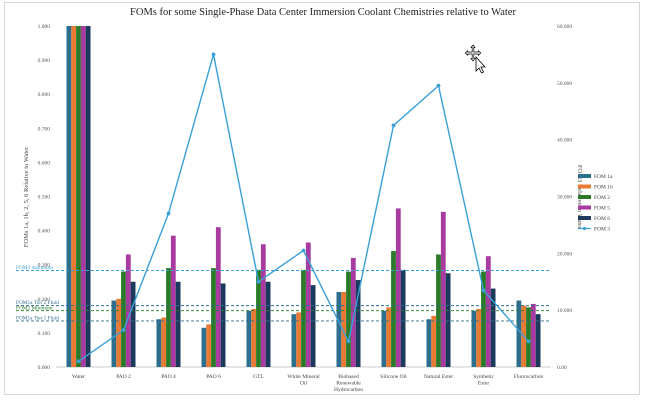 The width and height of the screenshot is (646, 400). What do you see at coordinates (483, 380) in the screenshot?
I see `x-tick-label: Synthetic Ester` at bounding box center [483, 380].